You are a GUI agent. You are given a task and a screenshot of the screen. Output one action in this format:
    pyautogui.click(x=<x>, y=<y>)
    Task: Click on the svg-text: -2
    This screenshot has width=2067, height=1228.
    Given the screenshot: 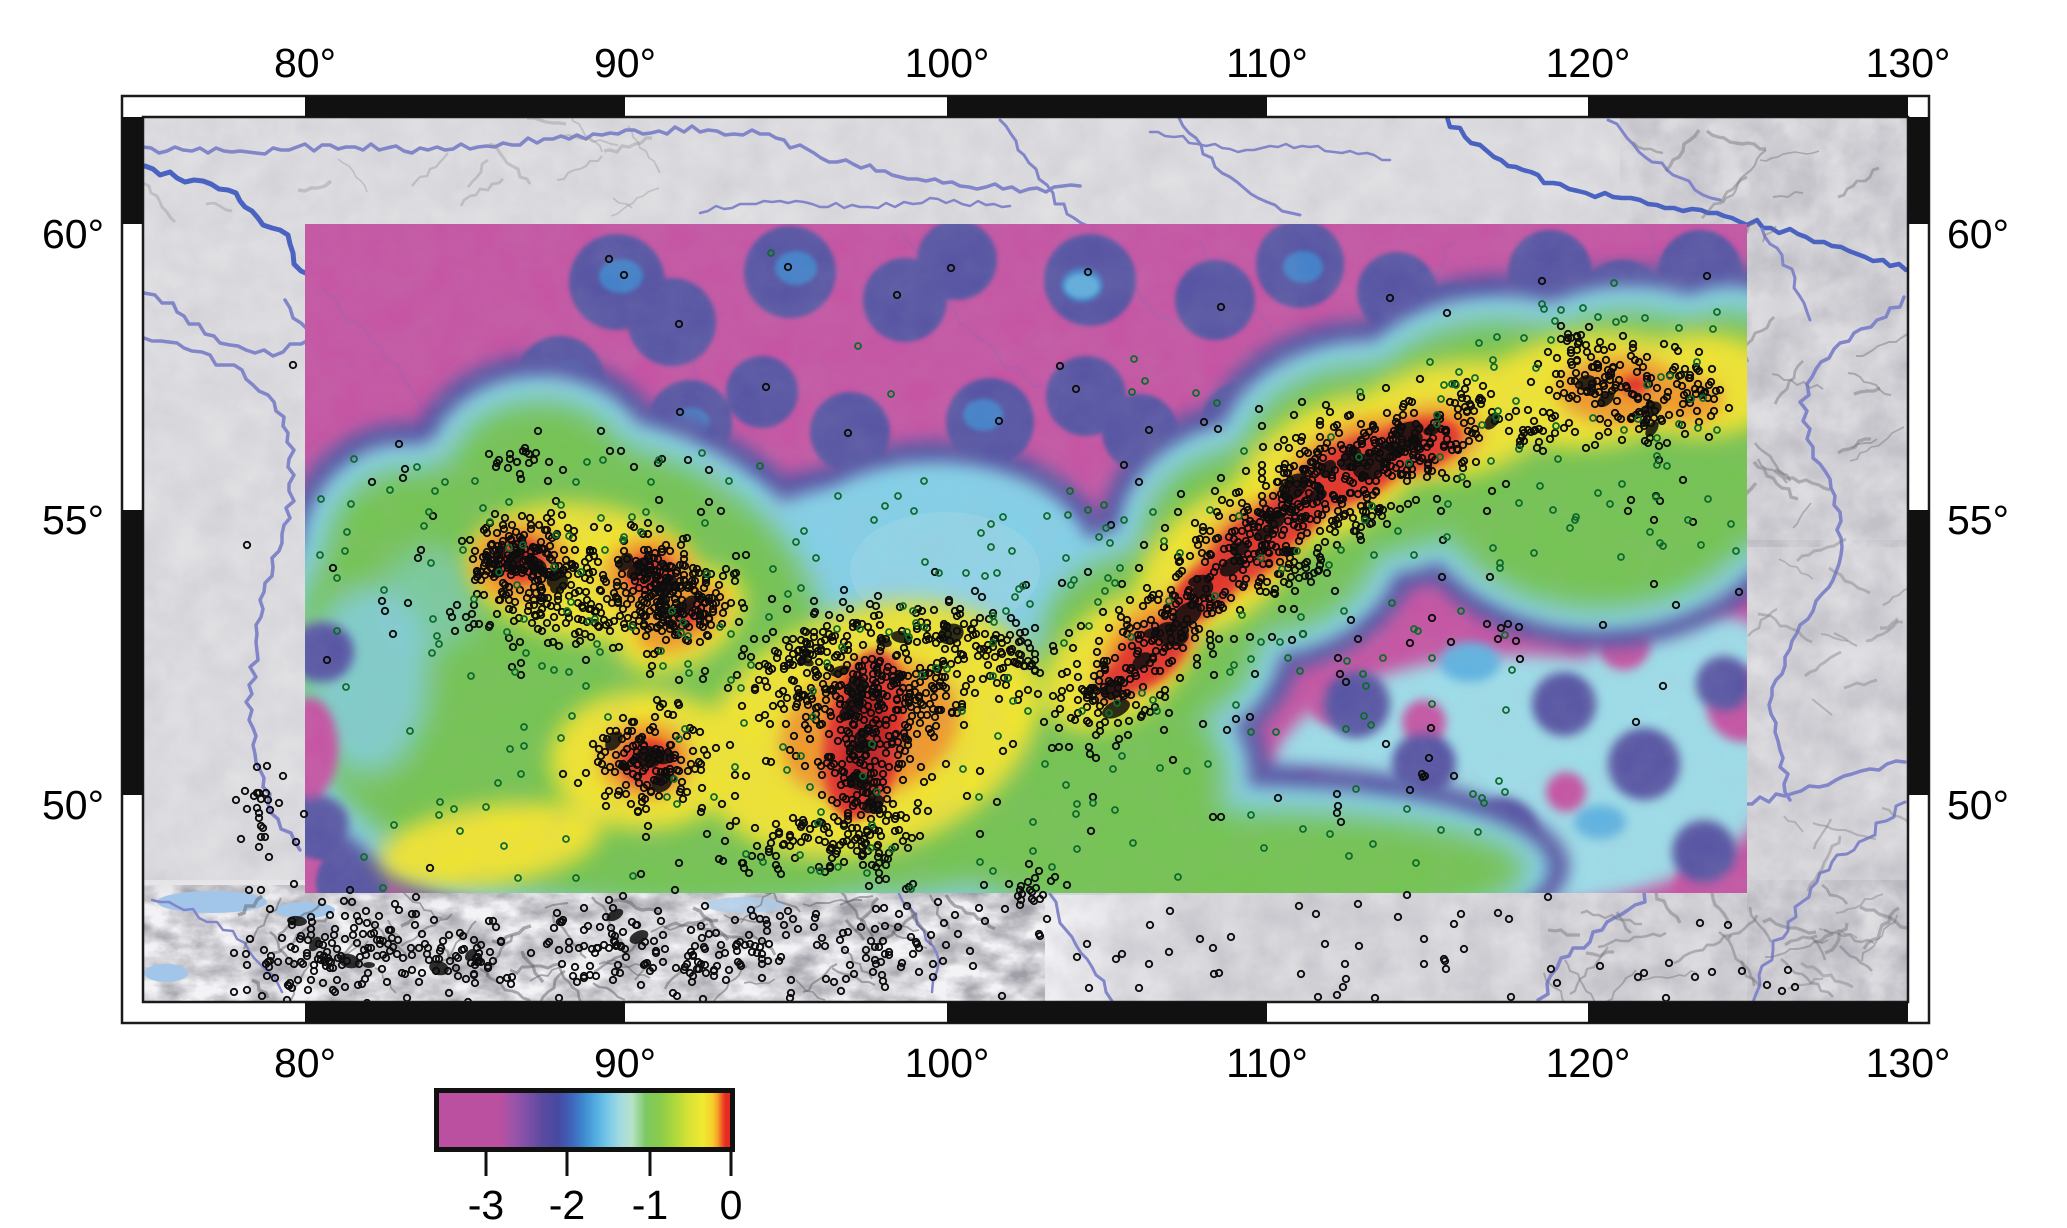 What is the action you would take?
    pyautogui.click(x=567, y=1205)
    